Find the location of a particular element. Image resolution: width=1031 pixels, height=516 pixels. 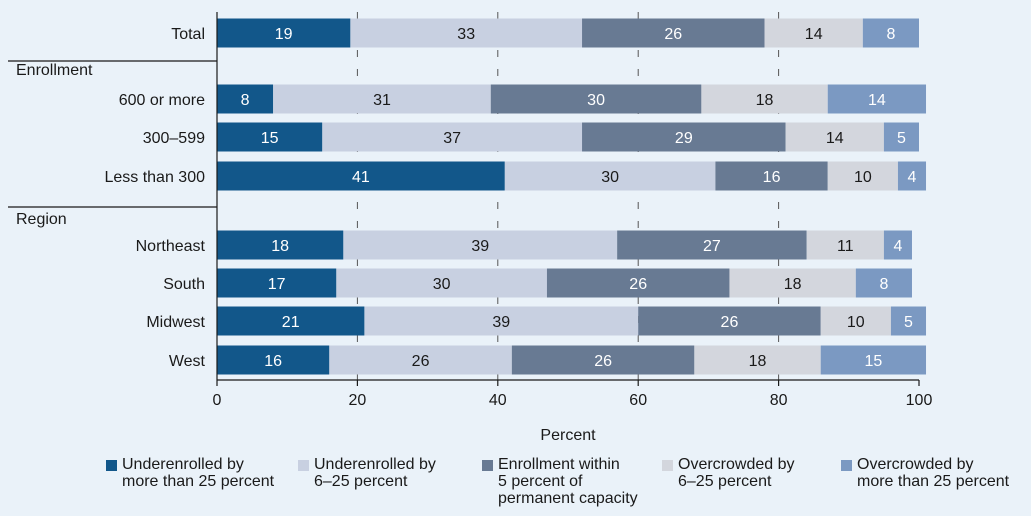

x-axis-title: Percent is located at coordinates (568, 435).